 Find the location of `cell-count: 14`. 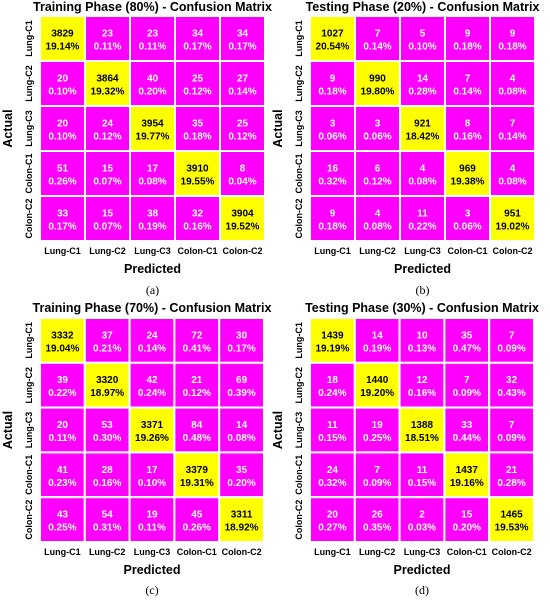

cell-count: 14 is located at coordinates (423, 79).